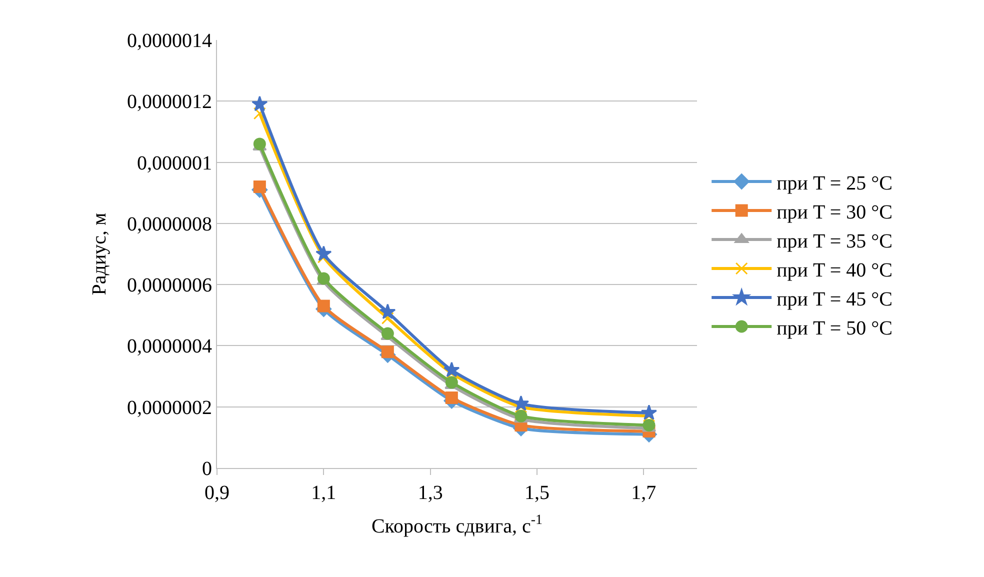 This screenshot has height=577, width=984. What do you see at coordinates (217, 493) in the screenshot?
I see `x-tick-label: 0,9` at bounding box center [217, 493].